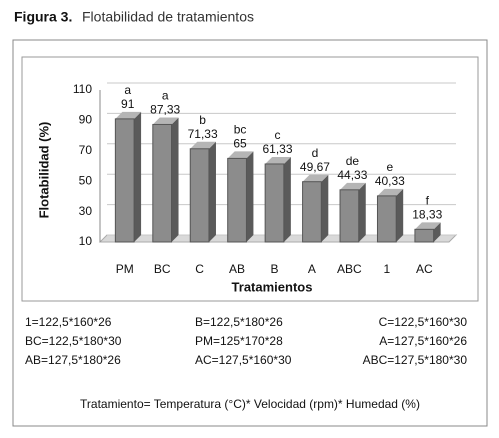  Describe the element at coordinates (243, 360) in the screenshot. I see `legend-note: AC=127,5*160*30` at that location.